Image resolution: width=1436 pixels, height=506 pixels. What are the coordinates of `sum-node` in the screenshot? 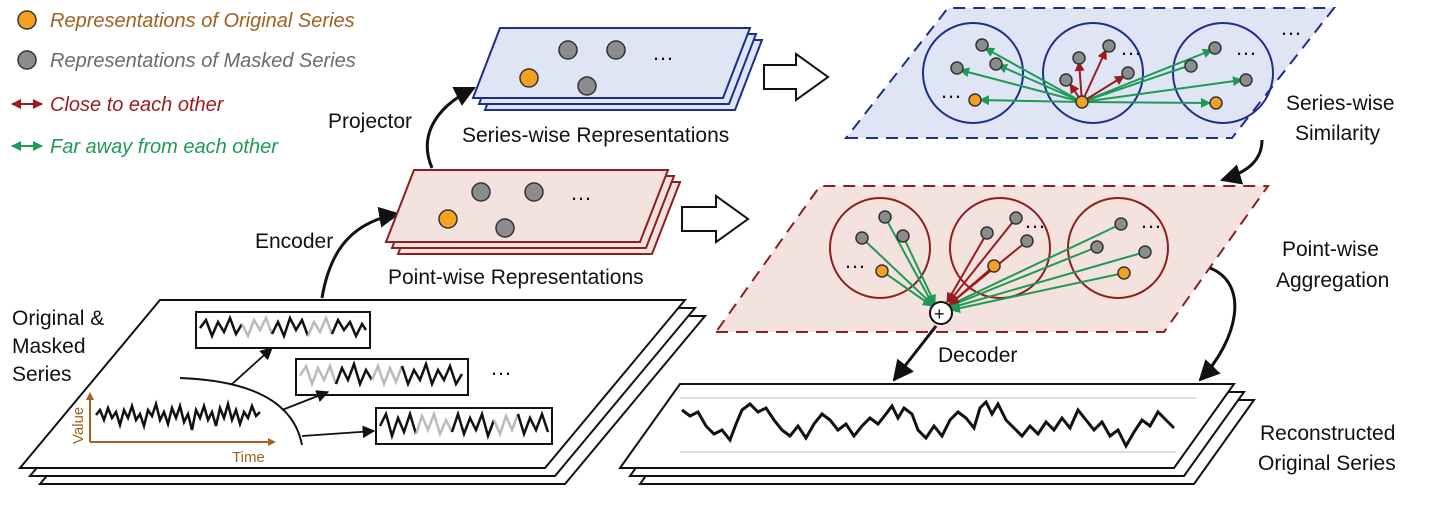 It's located at (941, 313).